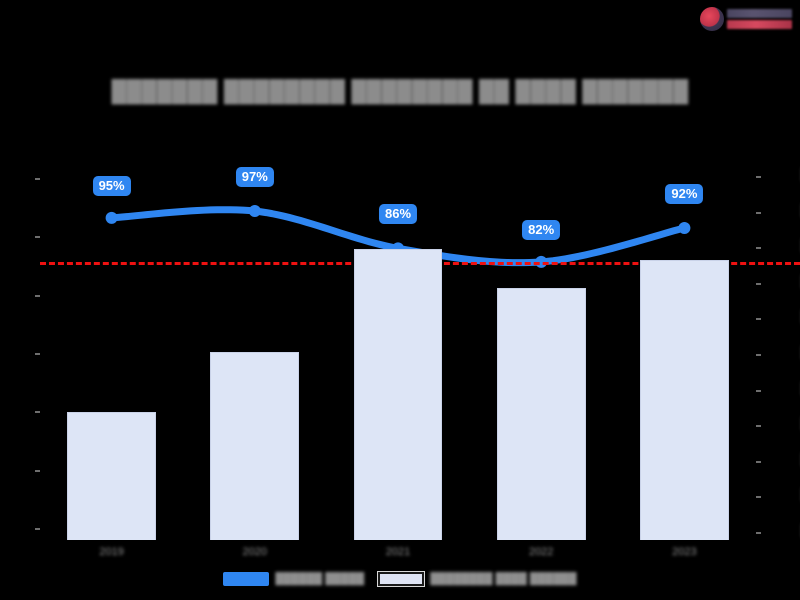 This screenshot has height=600, width=800. What do you see at coordinates (320, 579) in the screenshot?
I see `legend-label-line: ██████ █████` at bounding box center [320, 579].